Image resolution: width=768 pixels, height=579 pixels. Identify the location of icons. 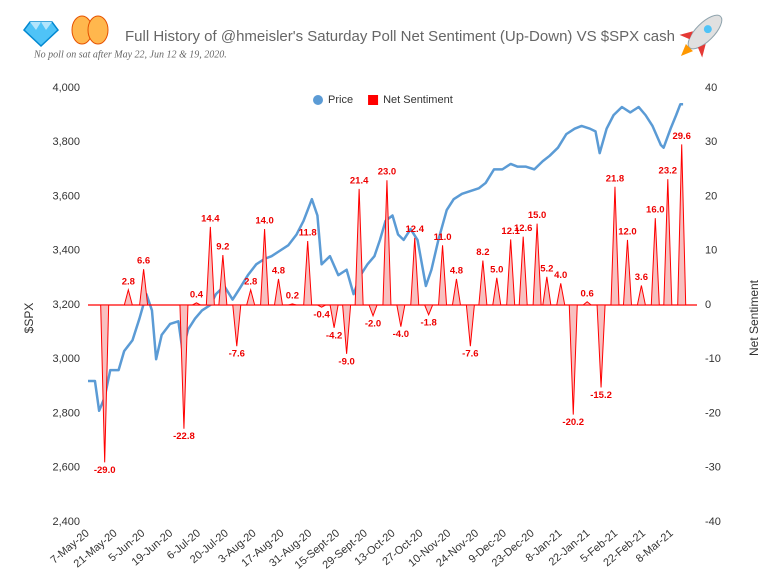
(372, 36).